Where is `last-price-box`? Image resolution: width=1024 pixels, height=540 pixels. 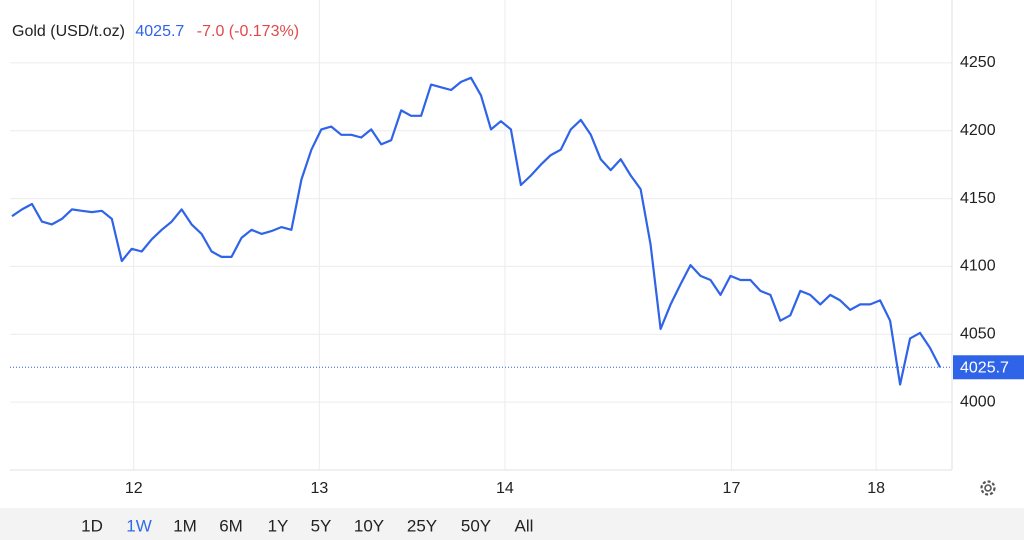
last-price-box is located at coordinates (988, 367).